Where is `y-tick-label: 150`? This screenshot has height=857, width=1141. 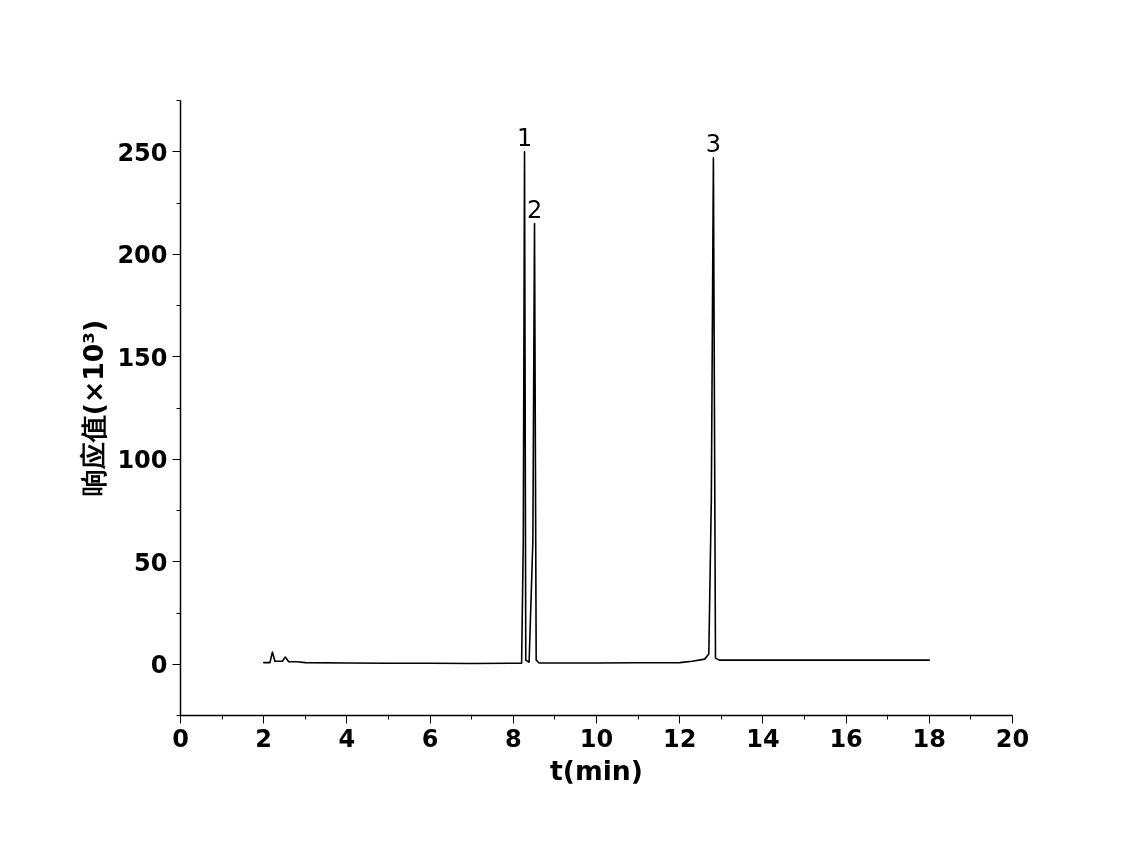 y-tick-label: 150 is located at coordinates (142, 357).